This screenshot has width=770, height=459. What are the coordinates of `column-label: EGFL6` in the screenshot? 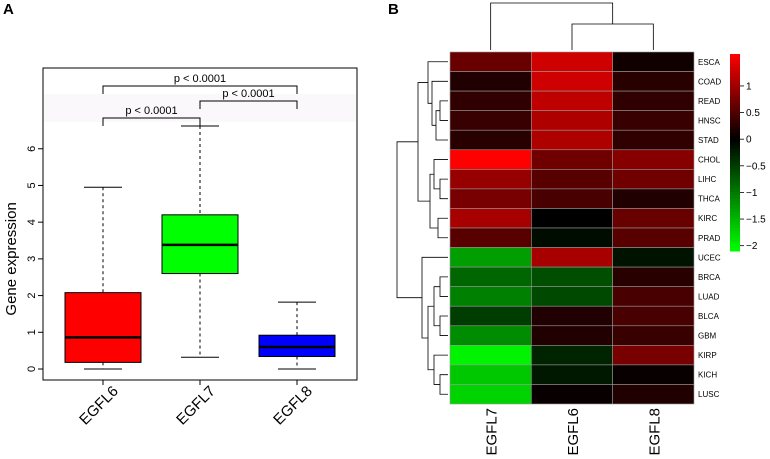 It's located at (573, 432).